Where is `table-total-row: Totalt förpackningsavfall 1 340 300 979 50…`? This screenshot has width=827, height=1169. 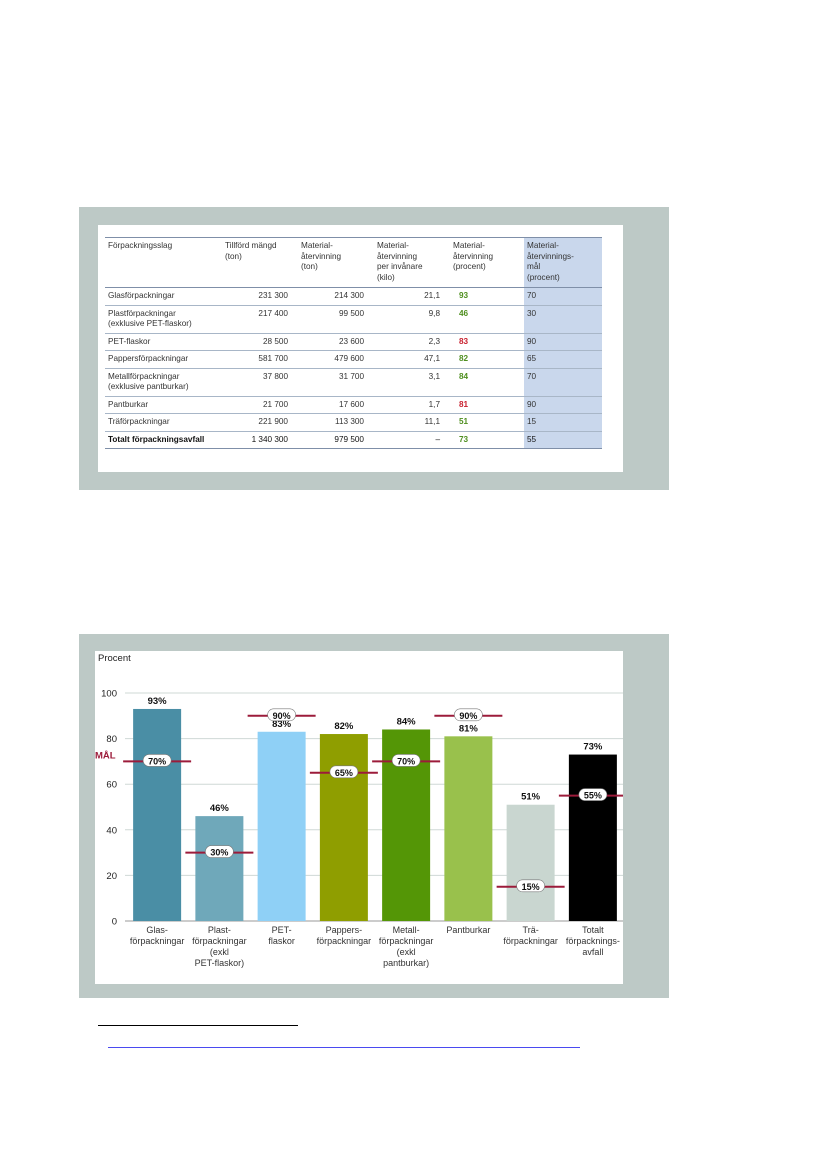
table-total-row: Totalt förpackningsavfall 1 340 300 979 50… is located at coordinates (353, 440).